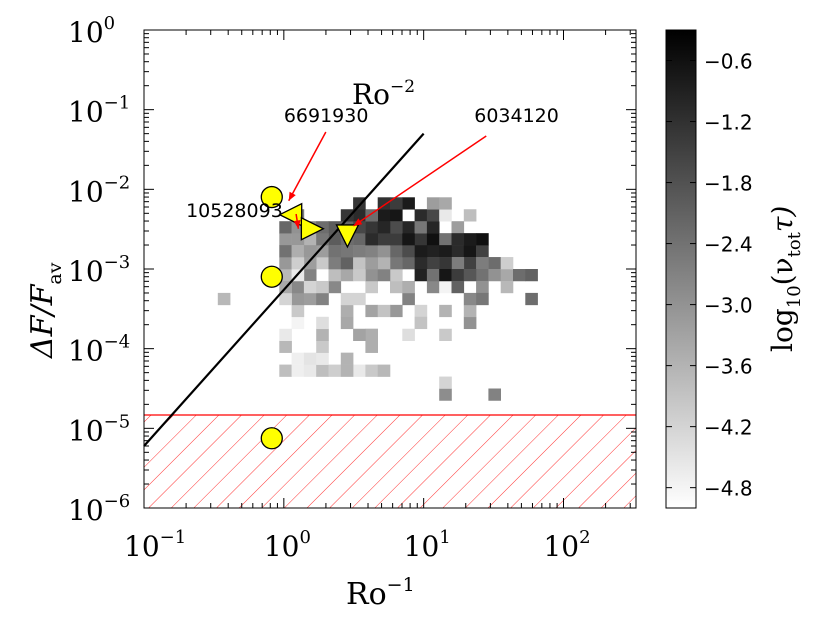 The height and width of the screenshot is (623, 830). What do you see at coordinates (99, 190) in the screenshot?
I see `y-tick-label: 10⁻²` at bounding box center [99, 190].